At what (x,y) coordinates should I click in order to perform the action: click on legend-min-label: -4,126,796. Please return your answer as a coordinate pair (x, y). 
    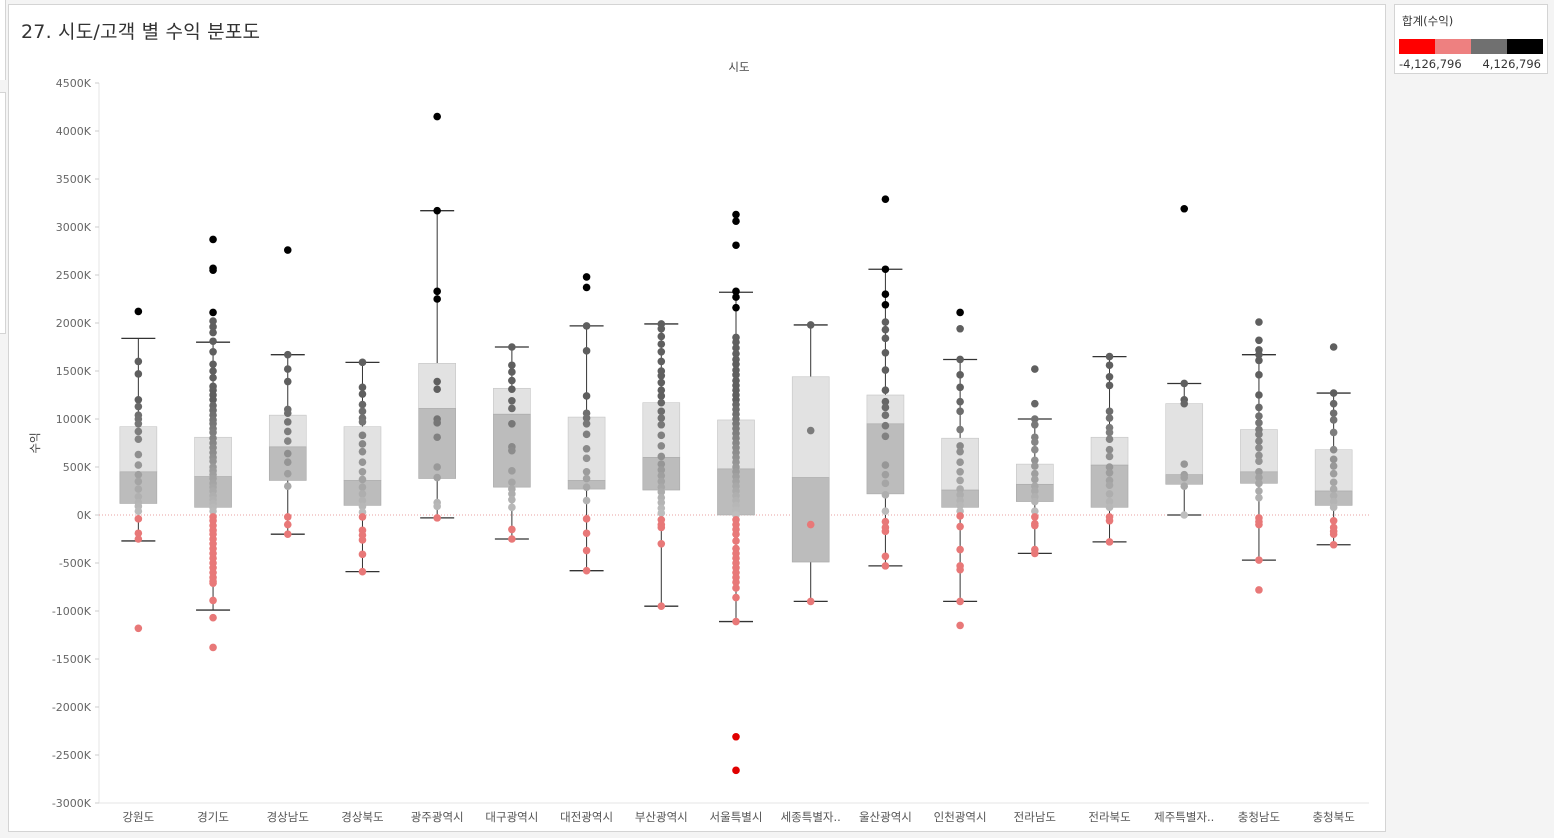
    Looking at the image, I should click on (1430, 64).